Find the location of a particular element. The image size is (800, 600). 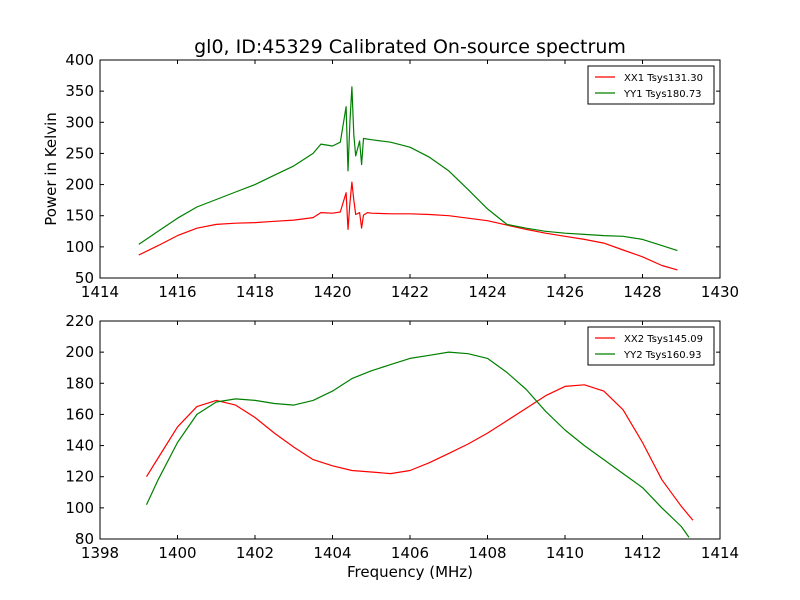

y-axis-label: Power in Kelvin is located at coordinates (51, 169).